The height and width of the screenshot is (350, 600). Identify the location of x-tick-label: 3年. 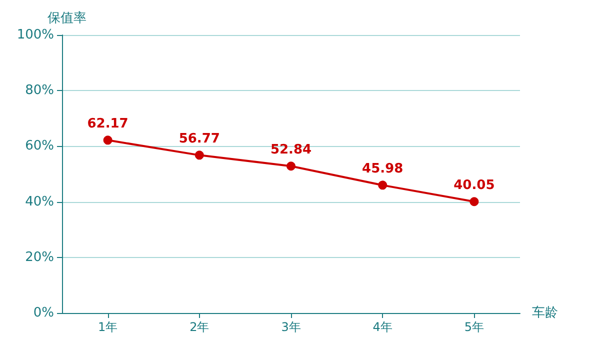
(291, 327).